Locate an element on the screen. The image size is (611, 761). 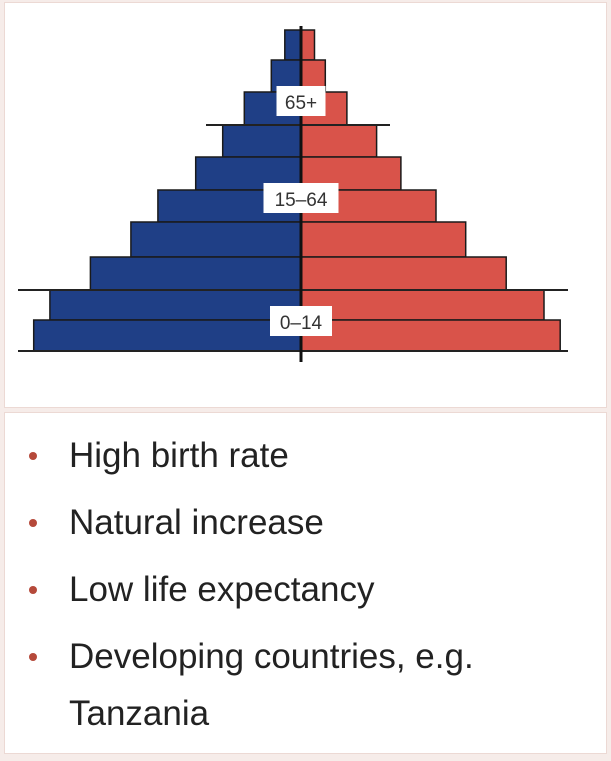
list-item: Developing countries, e.g. Tanzania is located at coordinates (267, 685).